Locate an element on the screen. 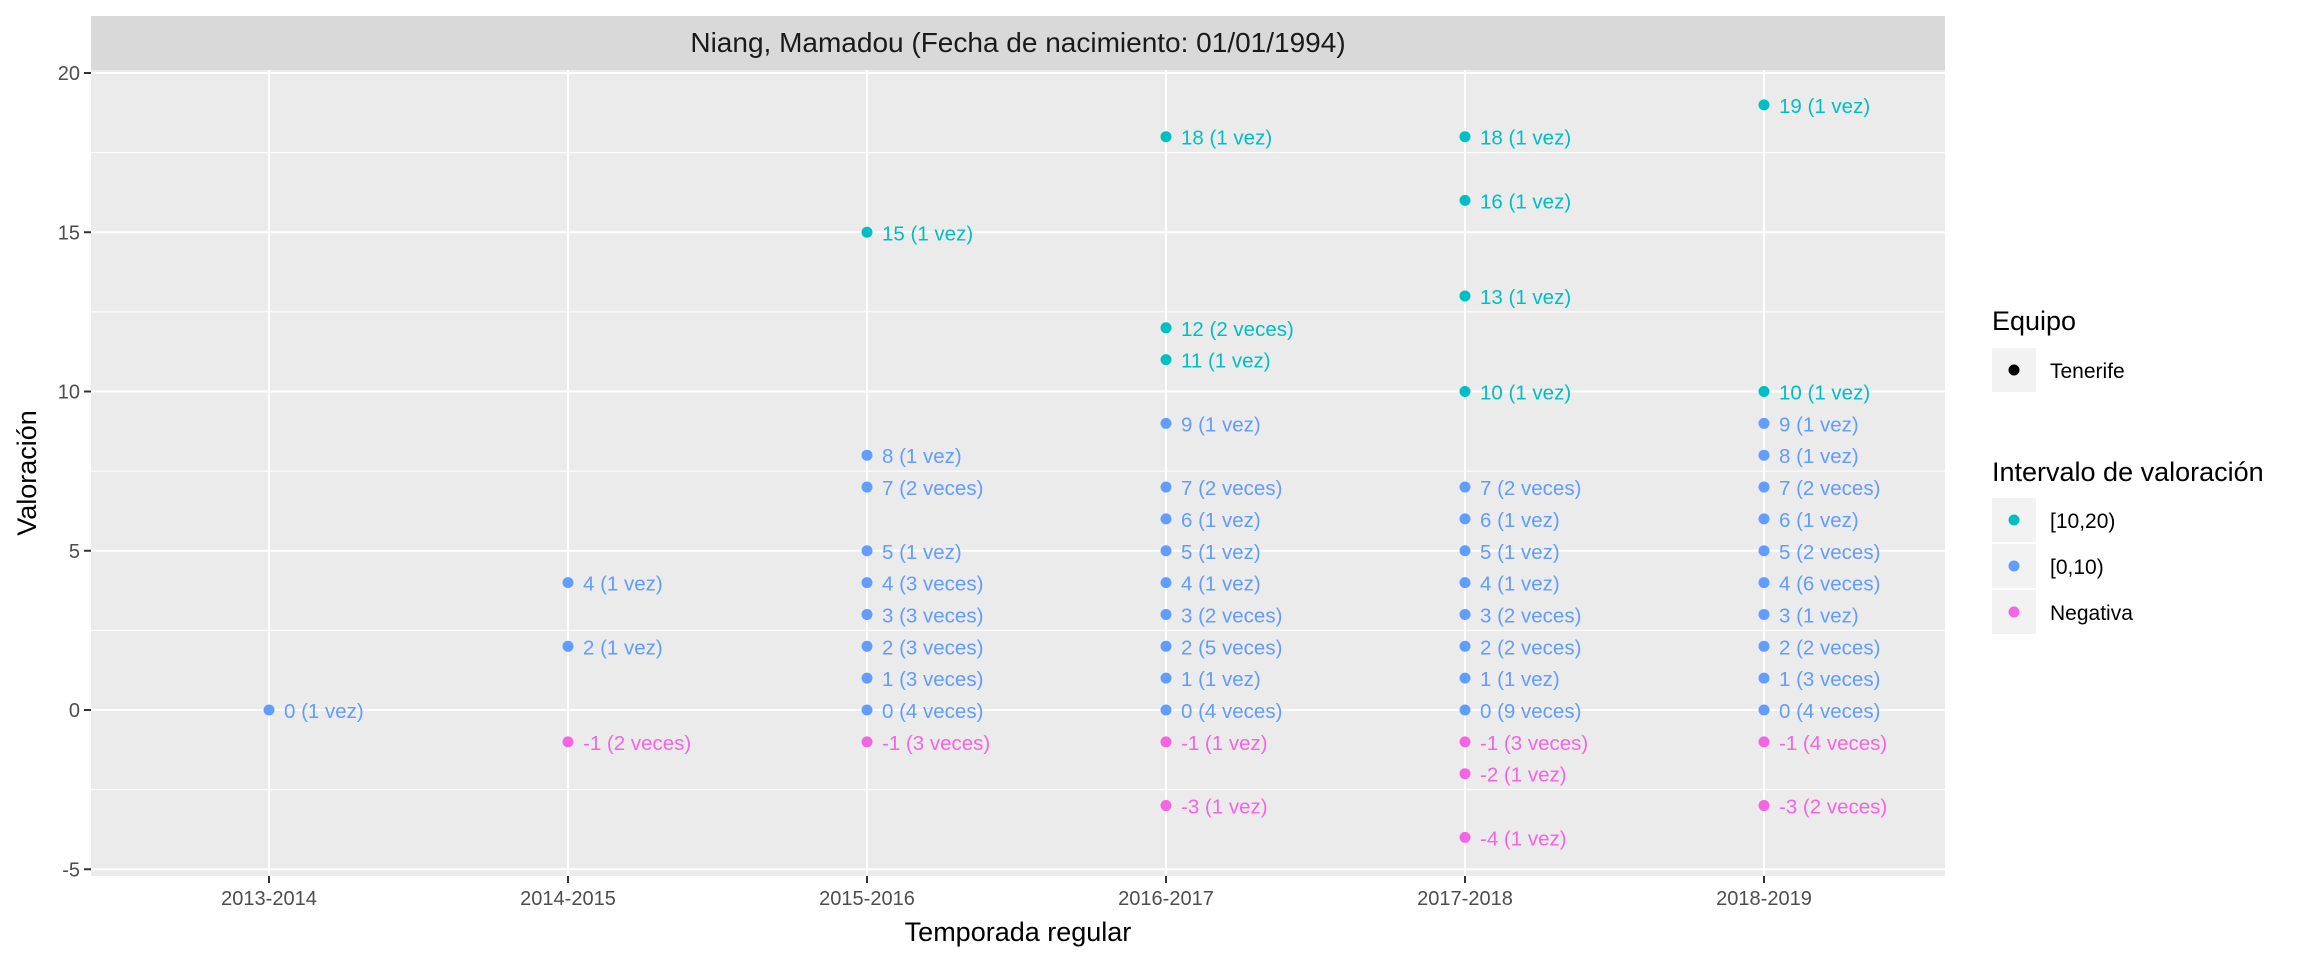  data-label: 4 (1 vez) is located at coordinates (1520, 584).